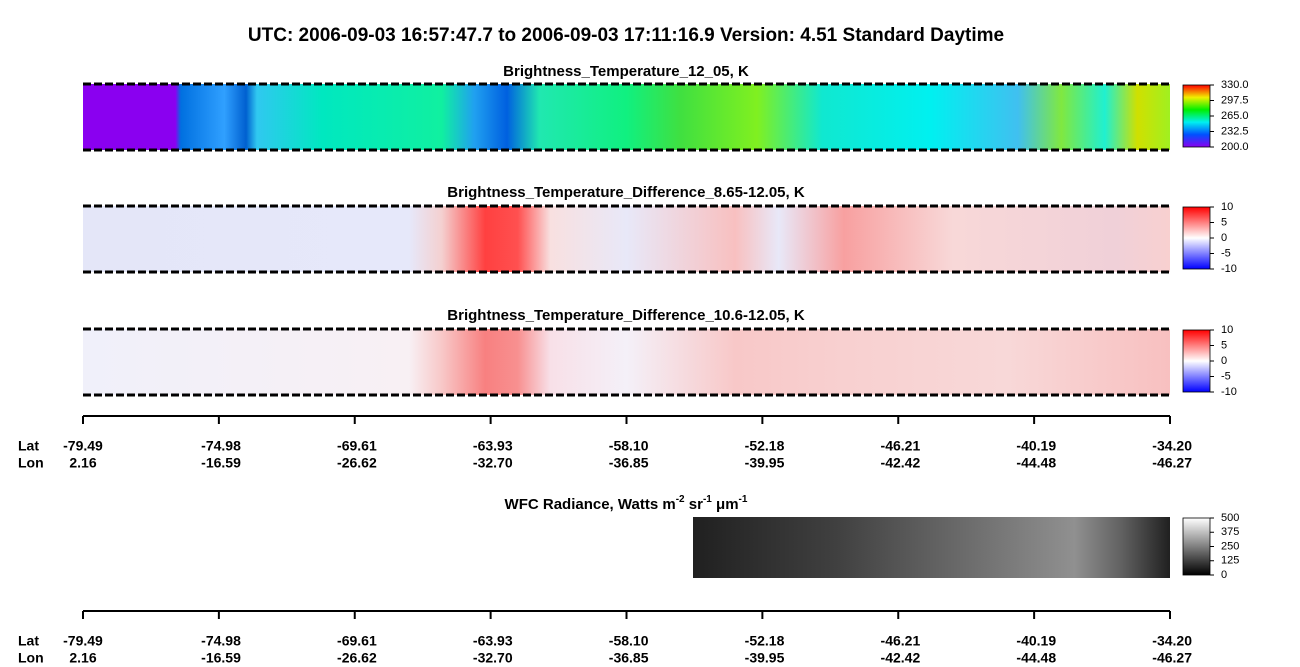 Image resolution: width=1300 pixels, height=667 pixels. I want to click on colorbar-label: 500, so click(1230, 518).